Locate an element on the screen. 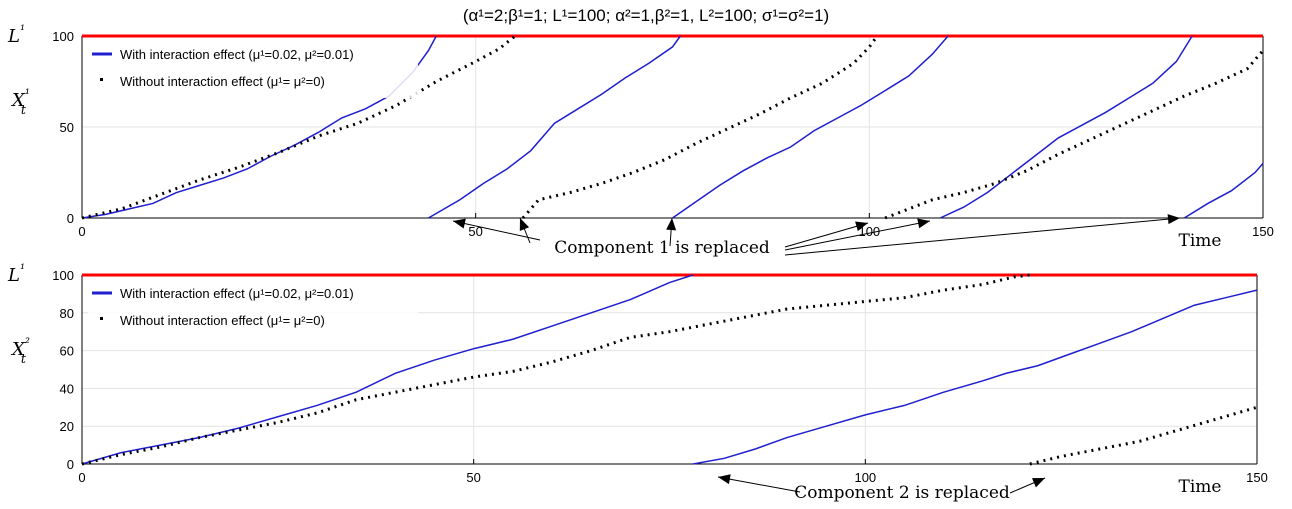 This screenshot has height=509, width=1292. y-tick-label: 40 is located at coordinates (67, 388).